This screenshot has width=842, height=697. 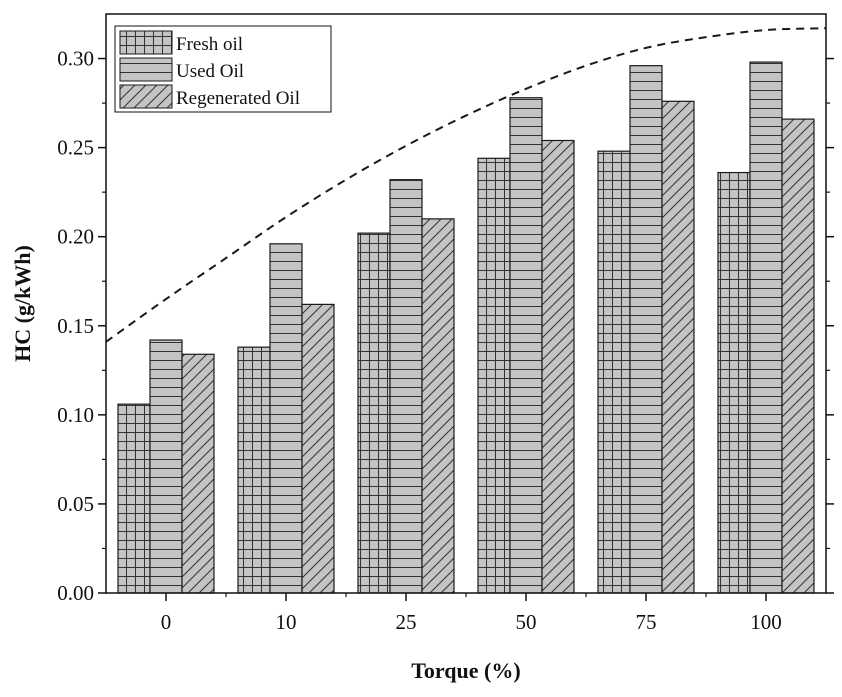 I want to click on legend-swatch-fresh-oil, so click(x=146, y=42).